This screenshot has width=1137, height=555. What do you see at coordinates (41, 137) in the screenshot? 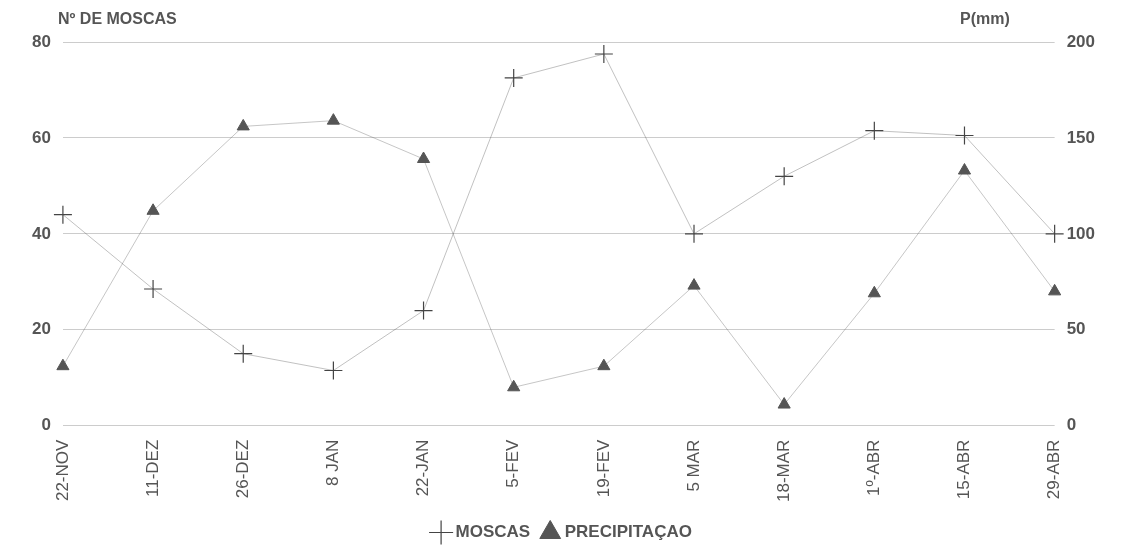
I see `y-tick-label: 60` at bounding box center [41, 137].